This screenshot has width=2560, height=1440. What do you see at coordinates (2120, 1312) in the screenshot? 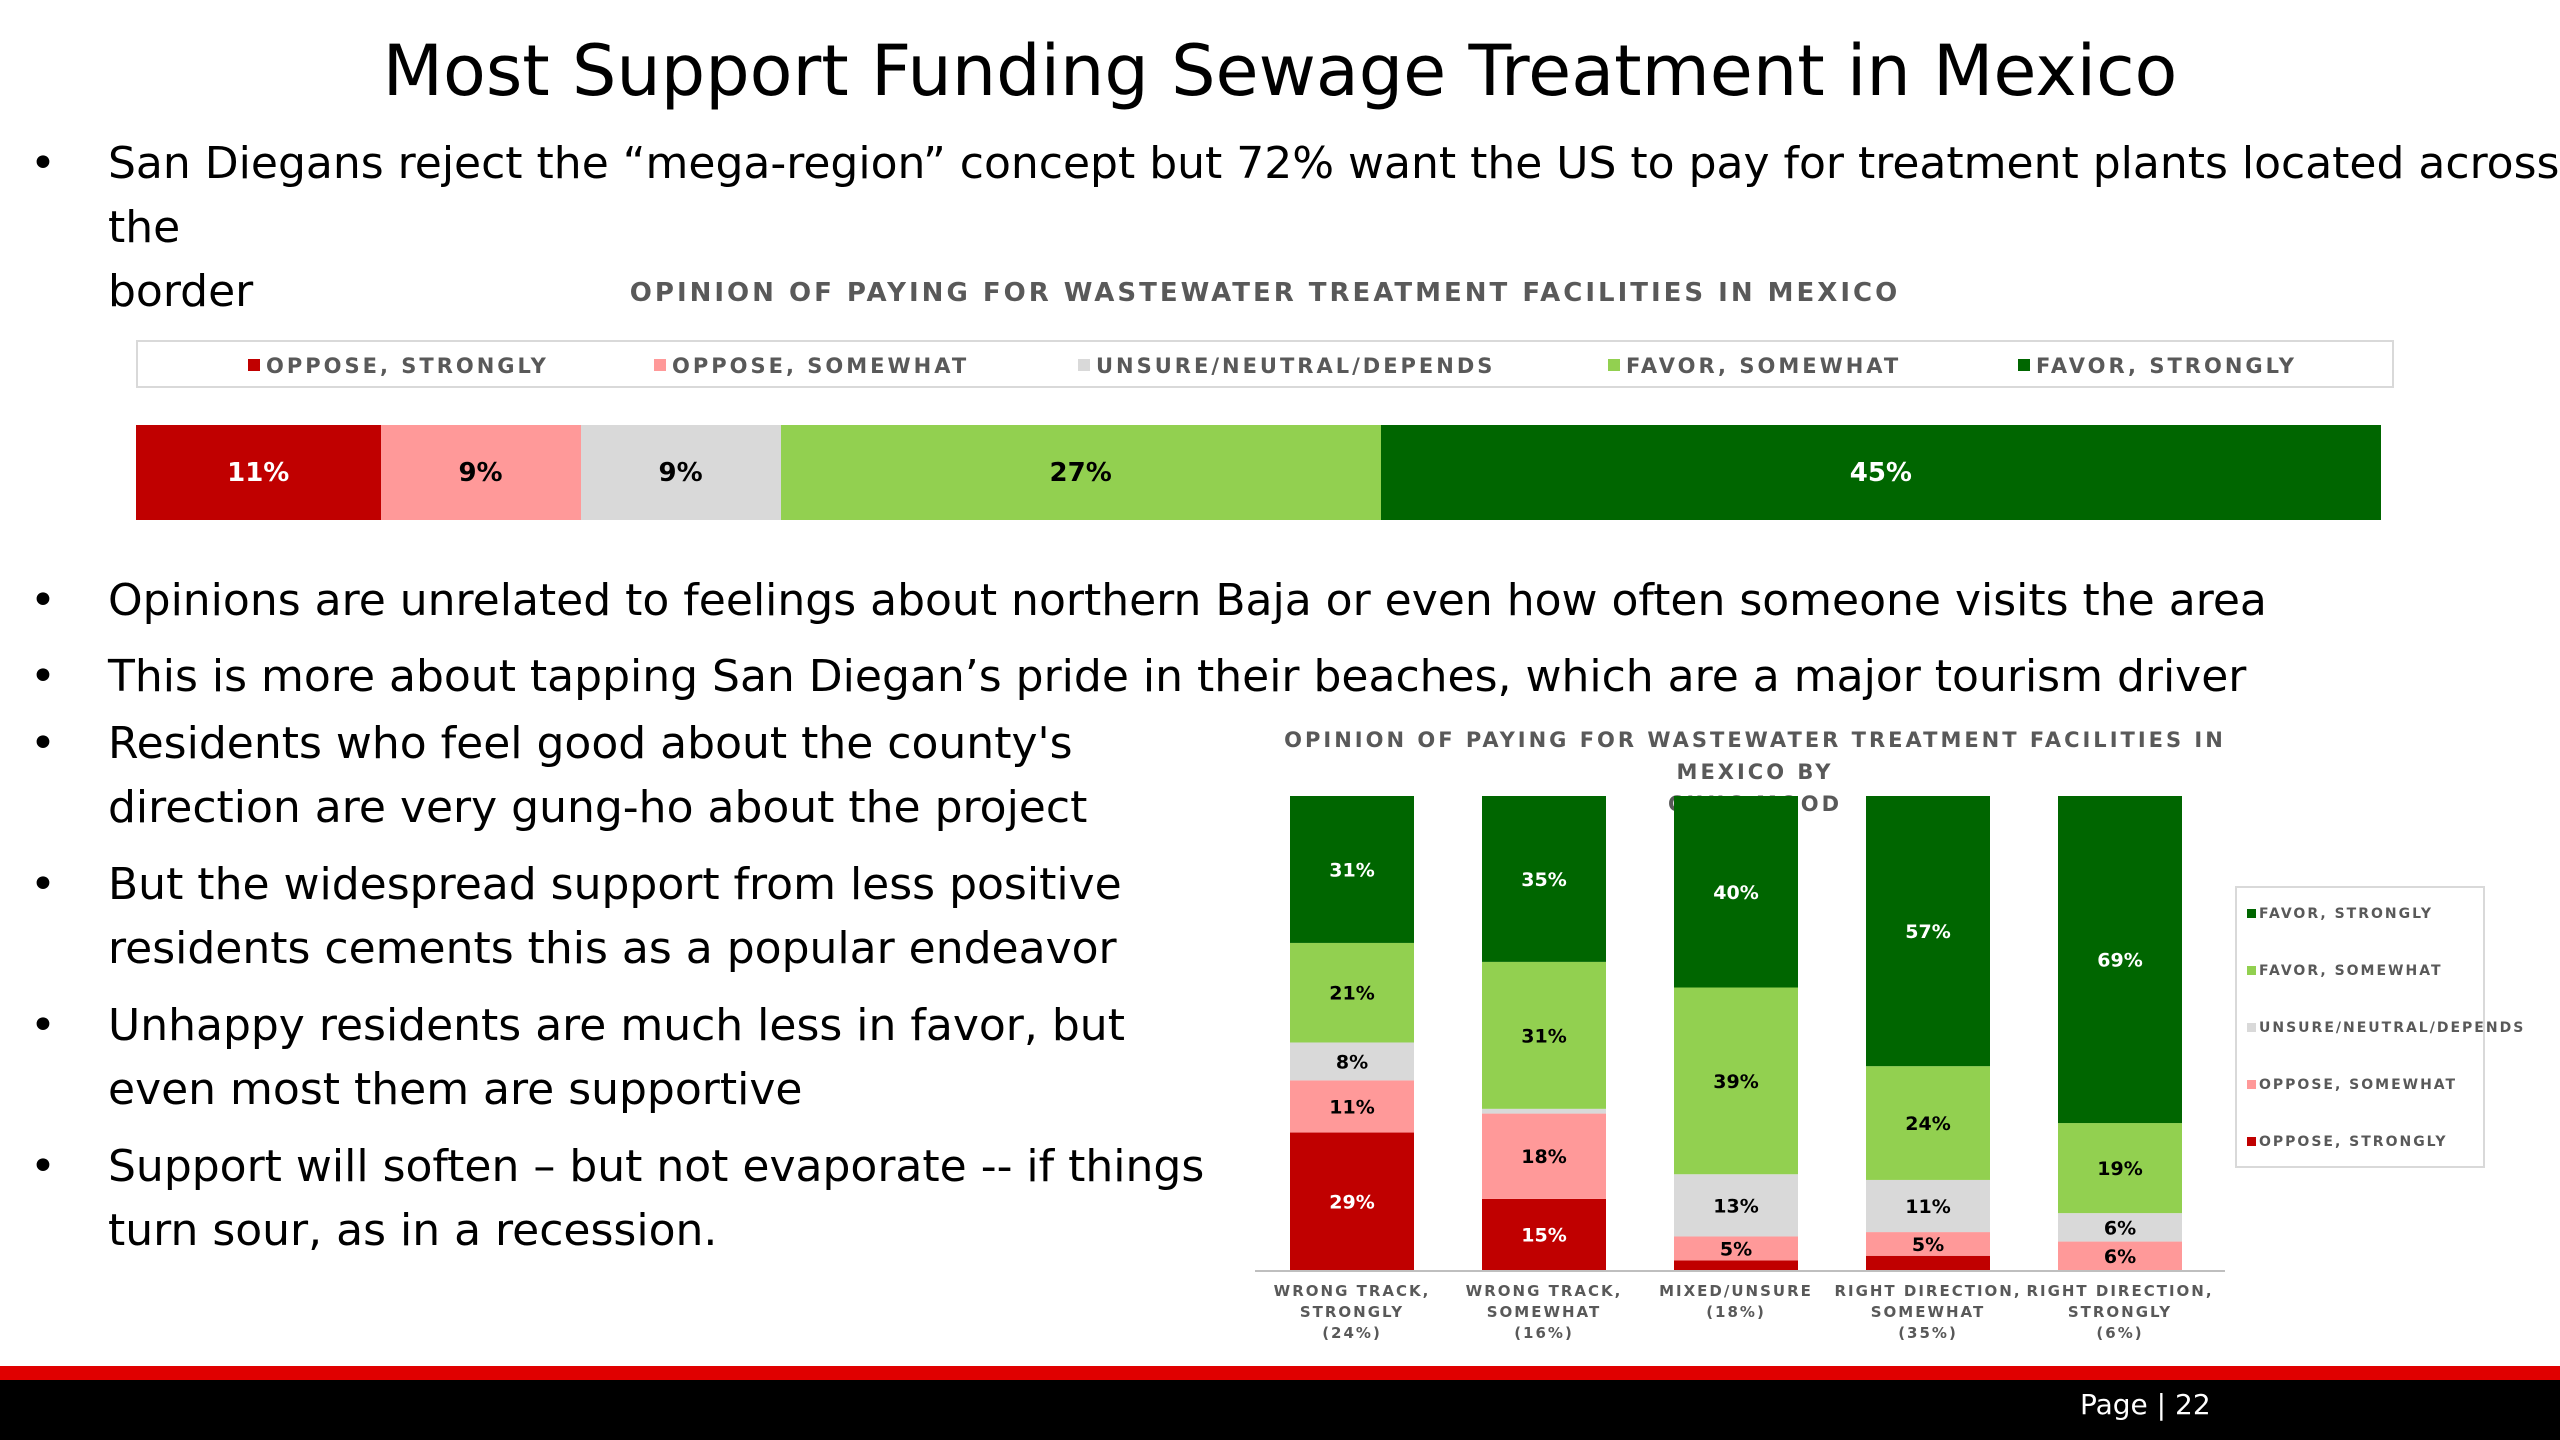
I see `category-label: STRONGLY` at bounding box center [2120, 1312].